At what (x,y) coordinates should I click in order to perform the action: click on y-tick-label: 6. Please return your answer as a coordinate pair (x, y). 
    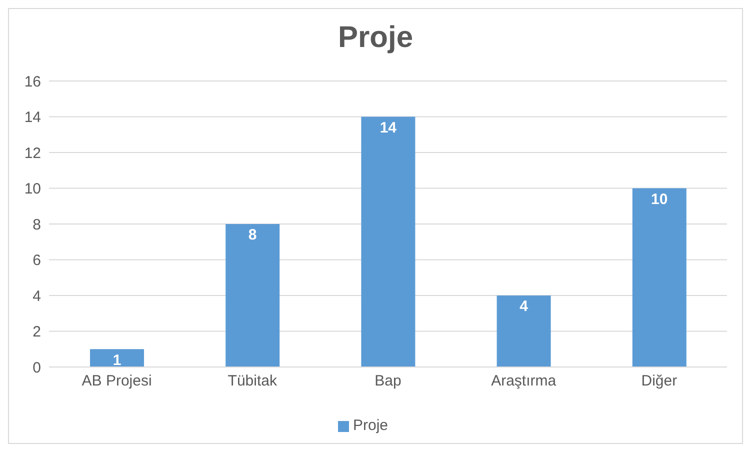
    Looking at the image, I should click on (36, 261).